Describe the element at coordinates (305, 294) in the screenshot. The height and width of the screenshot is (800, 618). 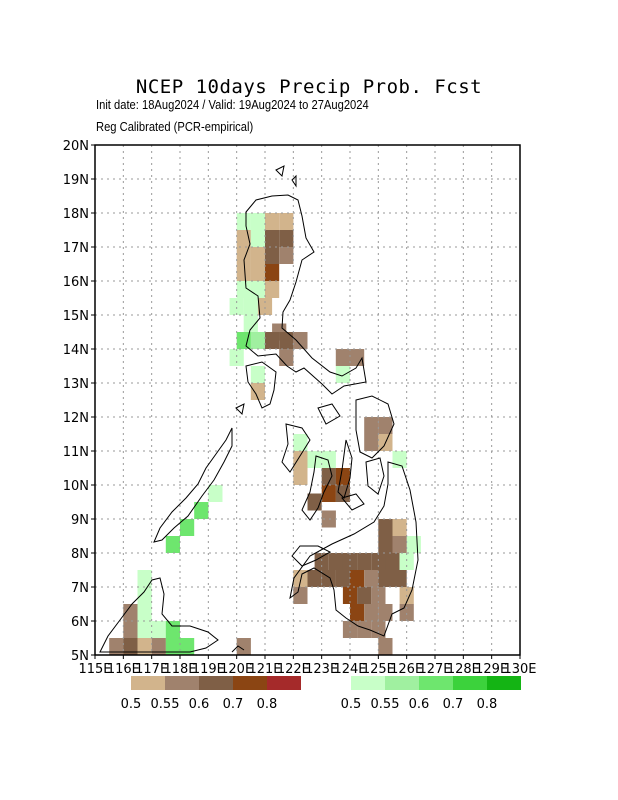
I see `coastline-luzon` at that location.